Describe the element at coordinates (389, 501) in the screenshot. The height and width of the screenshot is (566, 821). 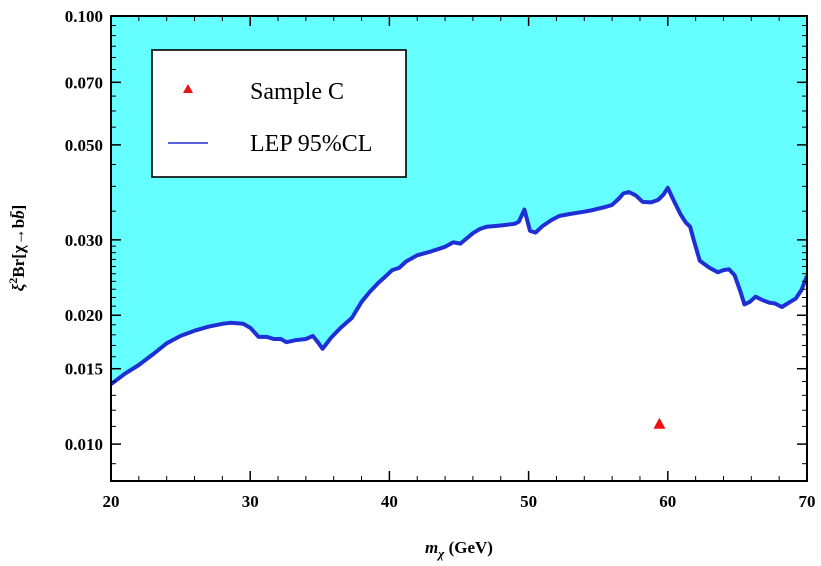
I see `x-tick-label: 40` at that location.